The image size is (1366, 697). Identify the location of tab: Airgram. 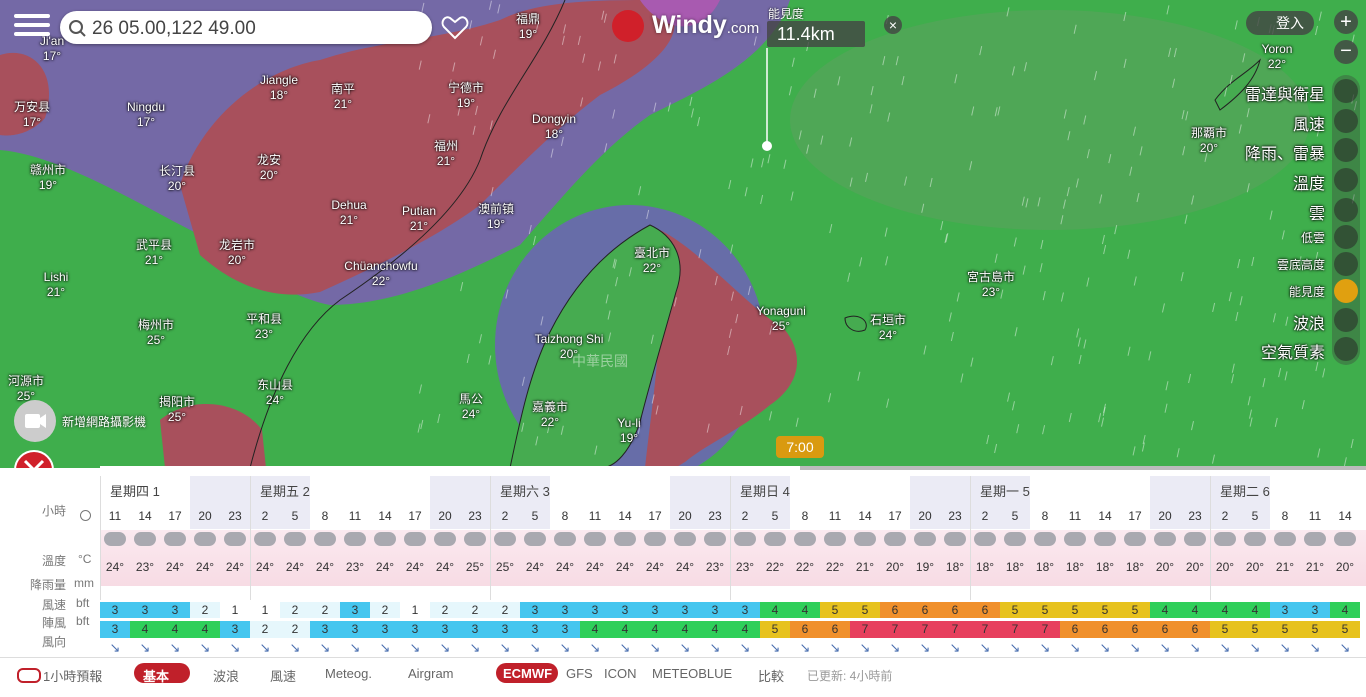
(431, 673).